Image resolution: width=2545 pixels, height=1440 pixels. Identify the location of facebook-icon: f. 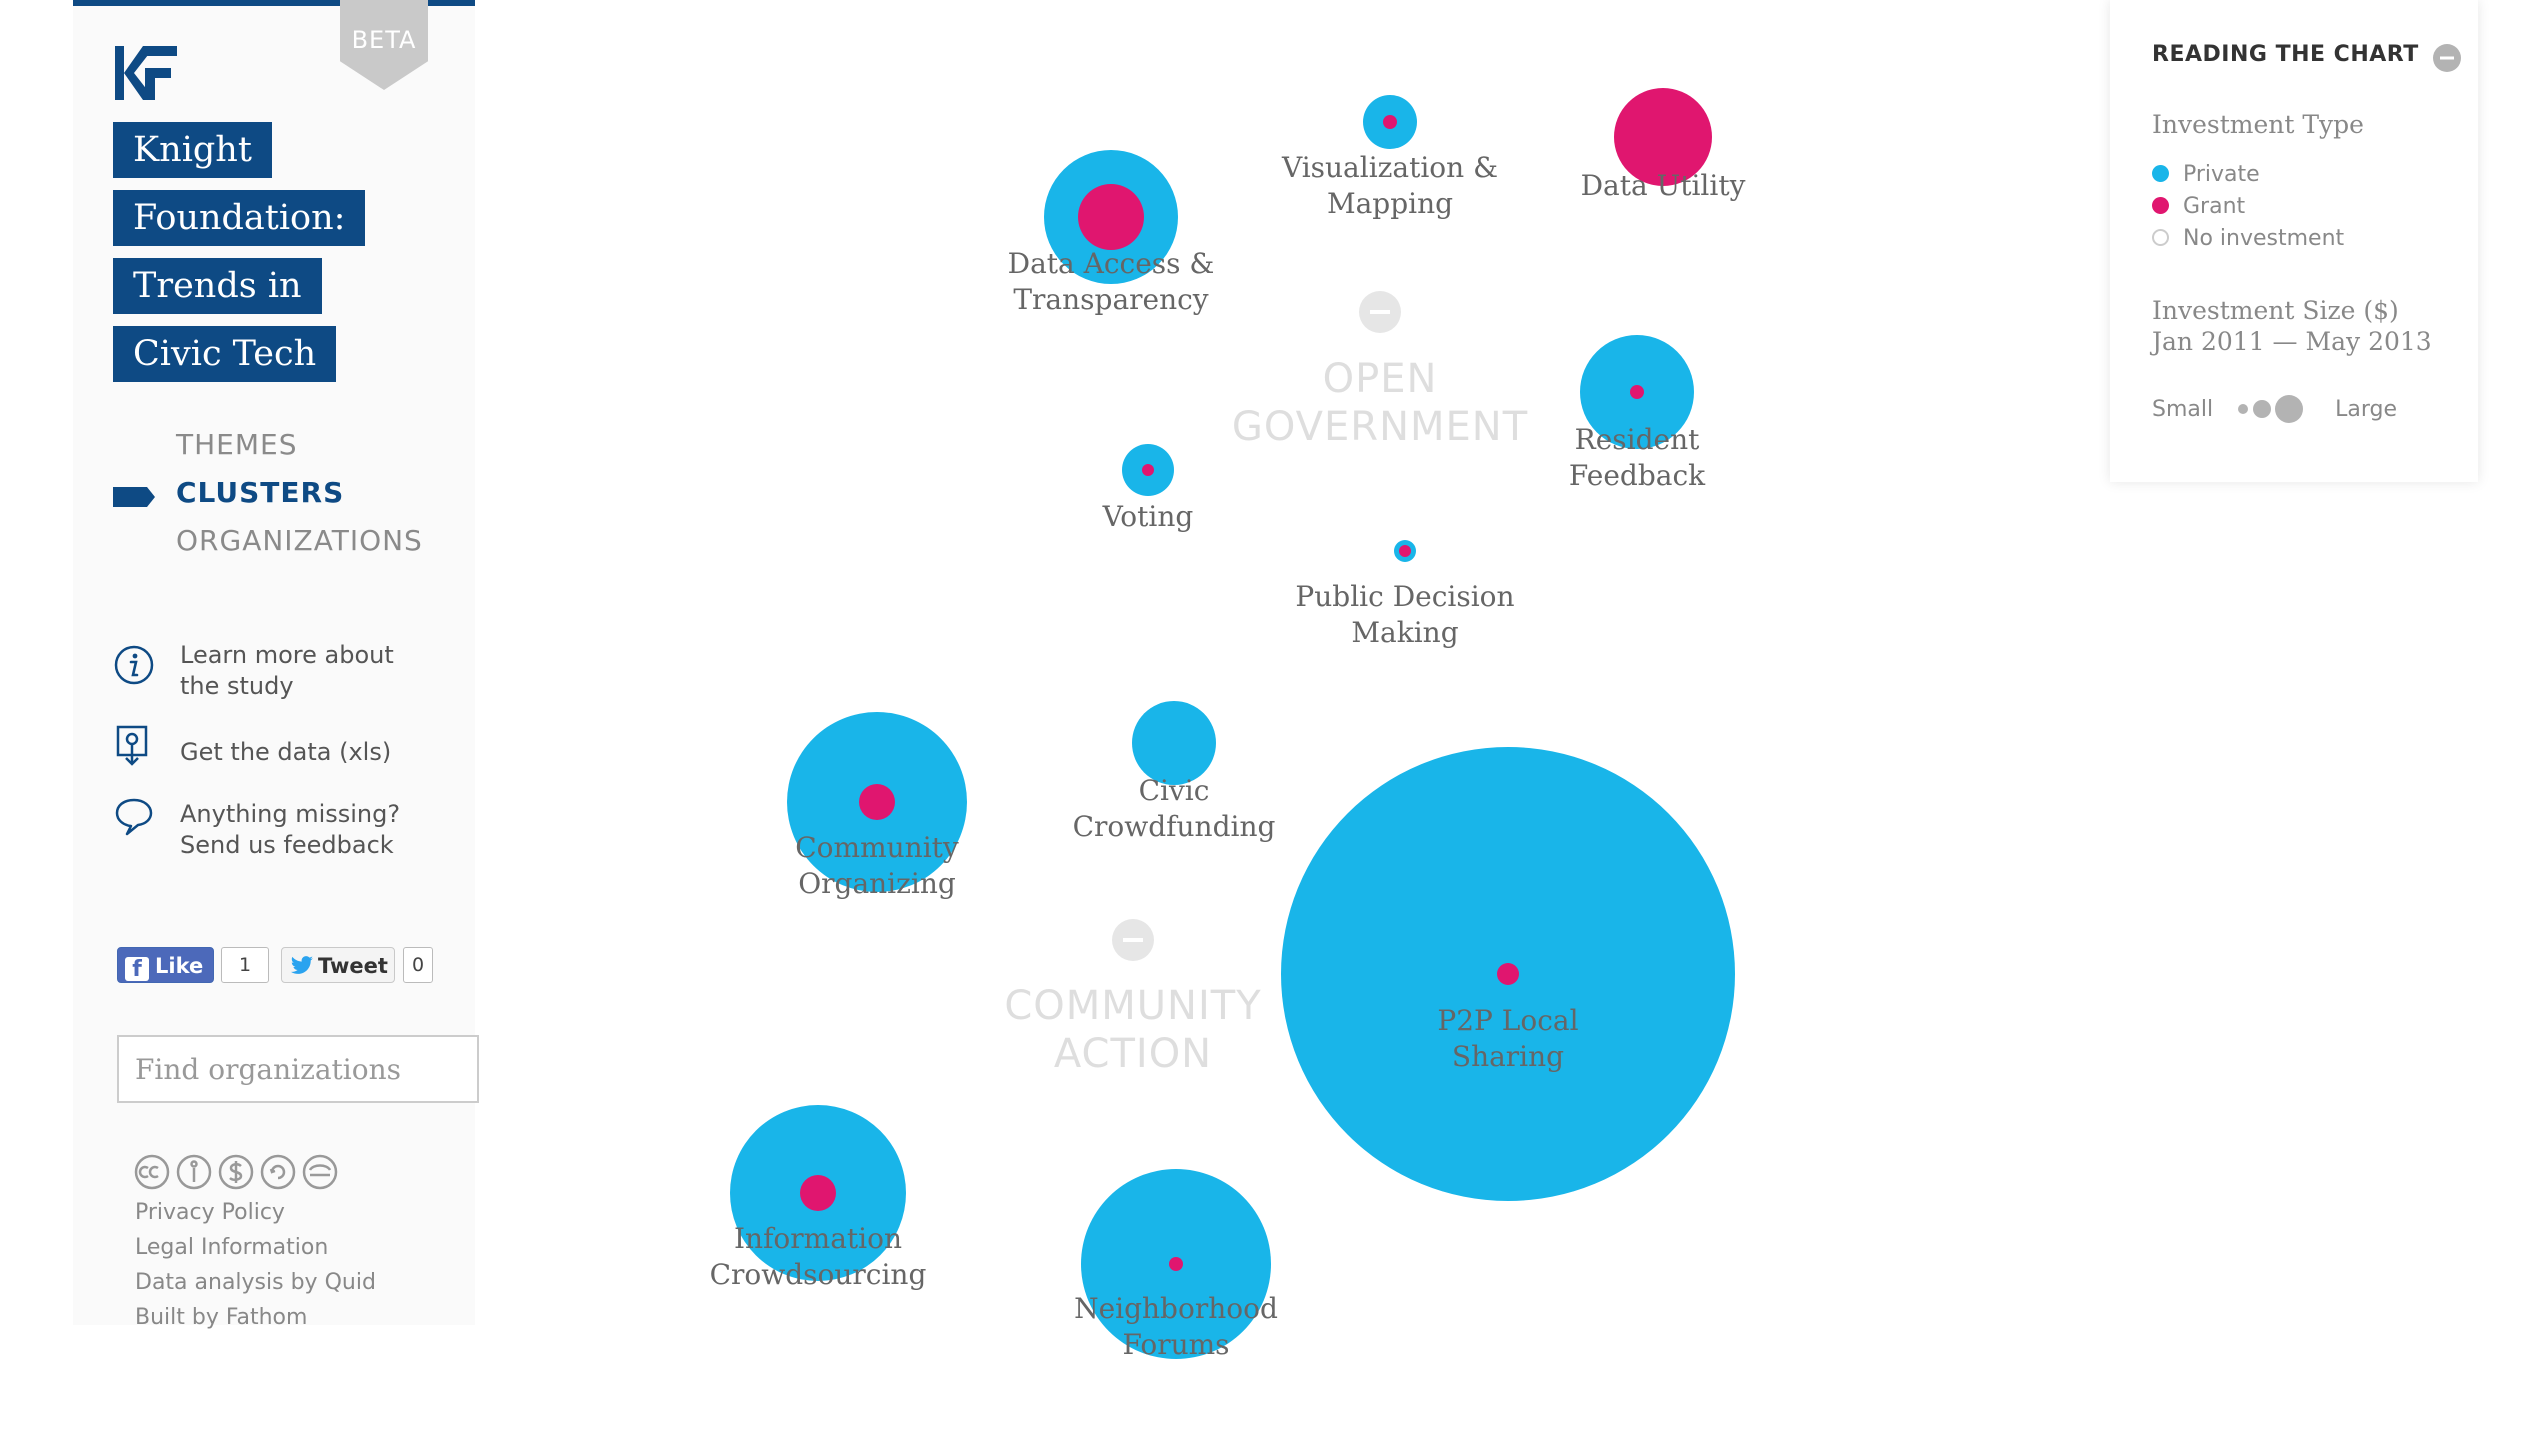
(137, 969).